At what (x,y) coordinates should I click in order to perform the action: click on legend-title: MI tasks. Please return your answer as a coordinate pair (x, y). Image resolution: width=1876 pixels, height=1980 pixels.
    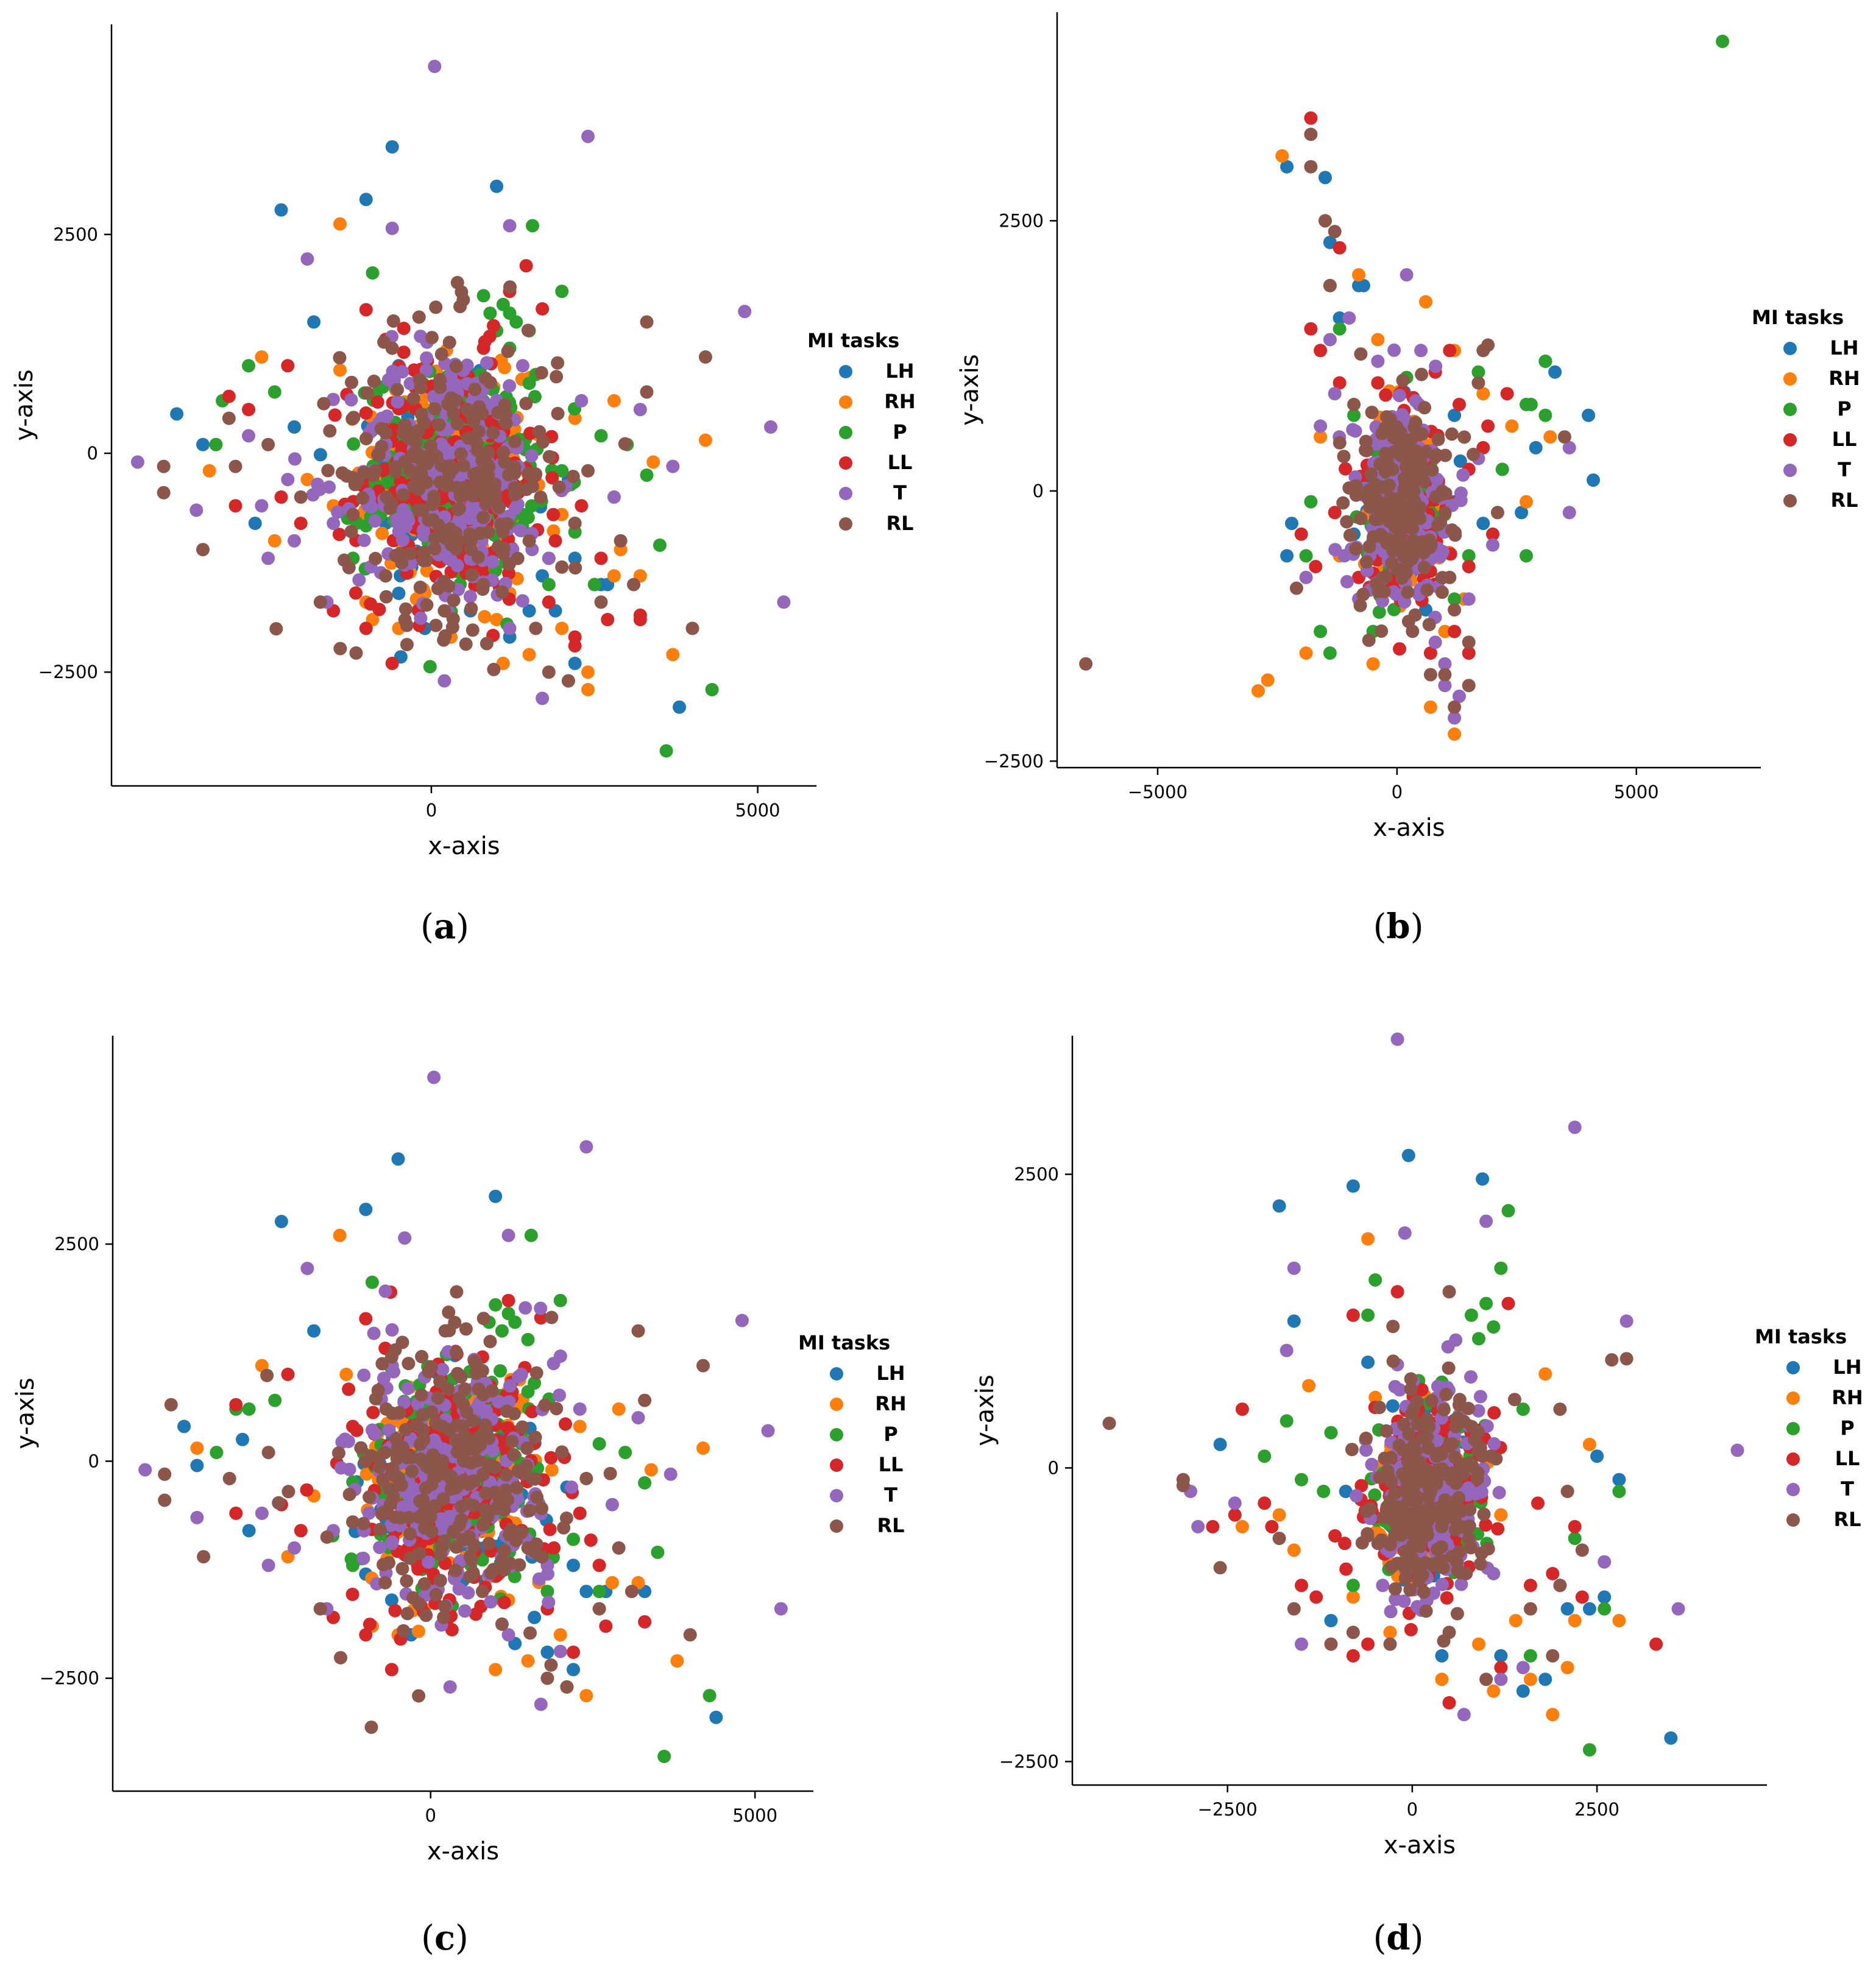
    Looking at the image, I should click on (853, 340).